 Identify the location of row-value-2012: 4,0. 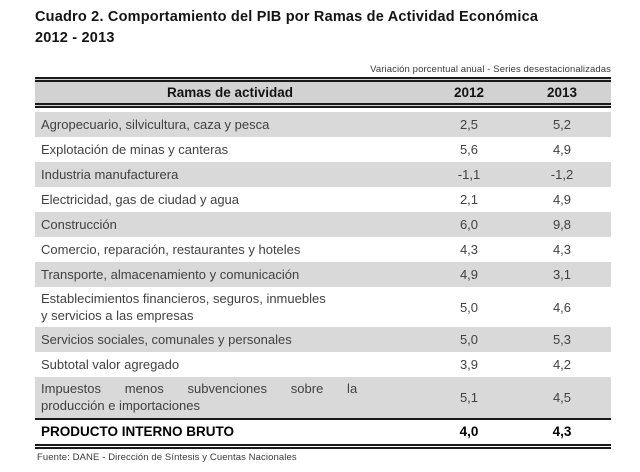
(469, 432).